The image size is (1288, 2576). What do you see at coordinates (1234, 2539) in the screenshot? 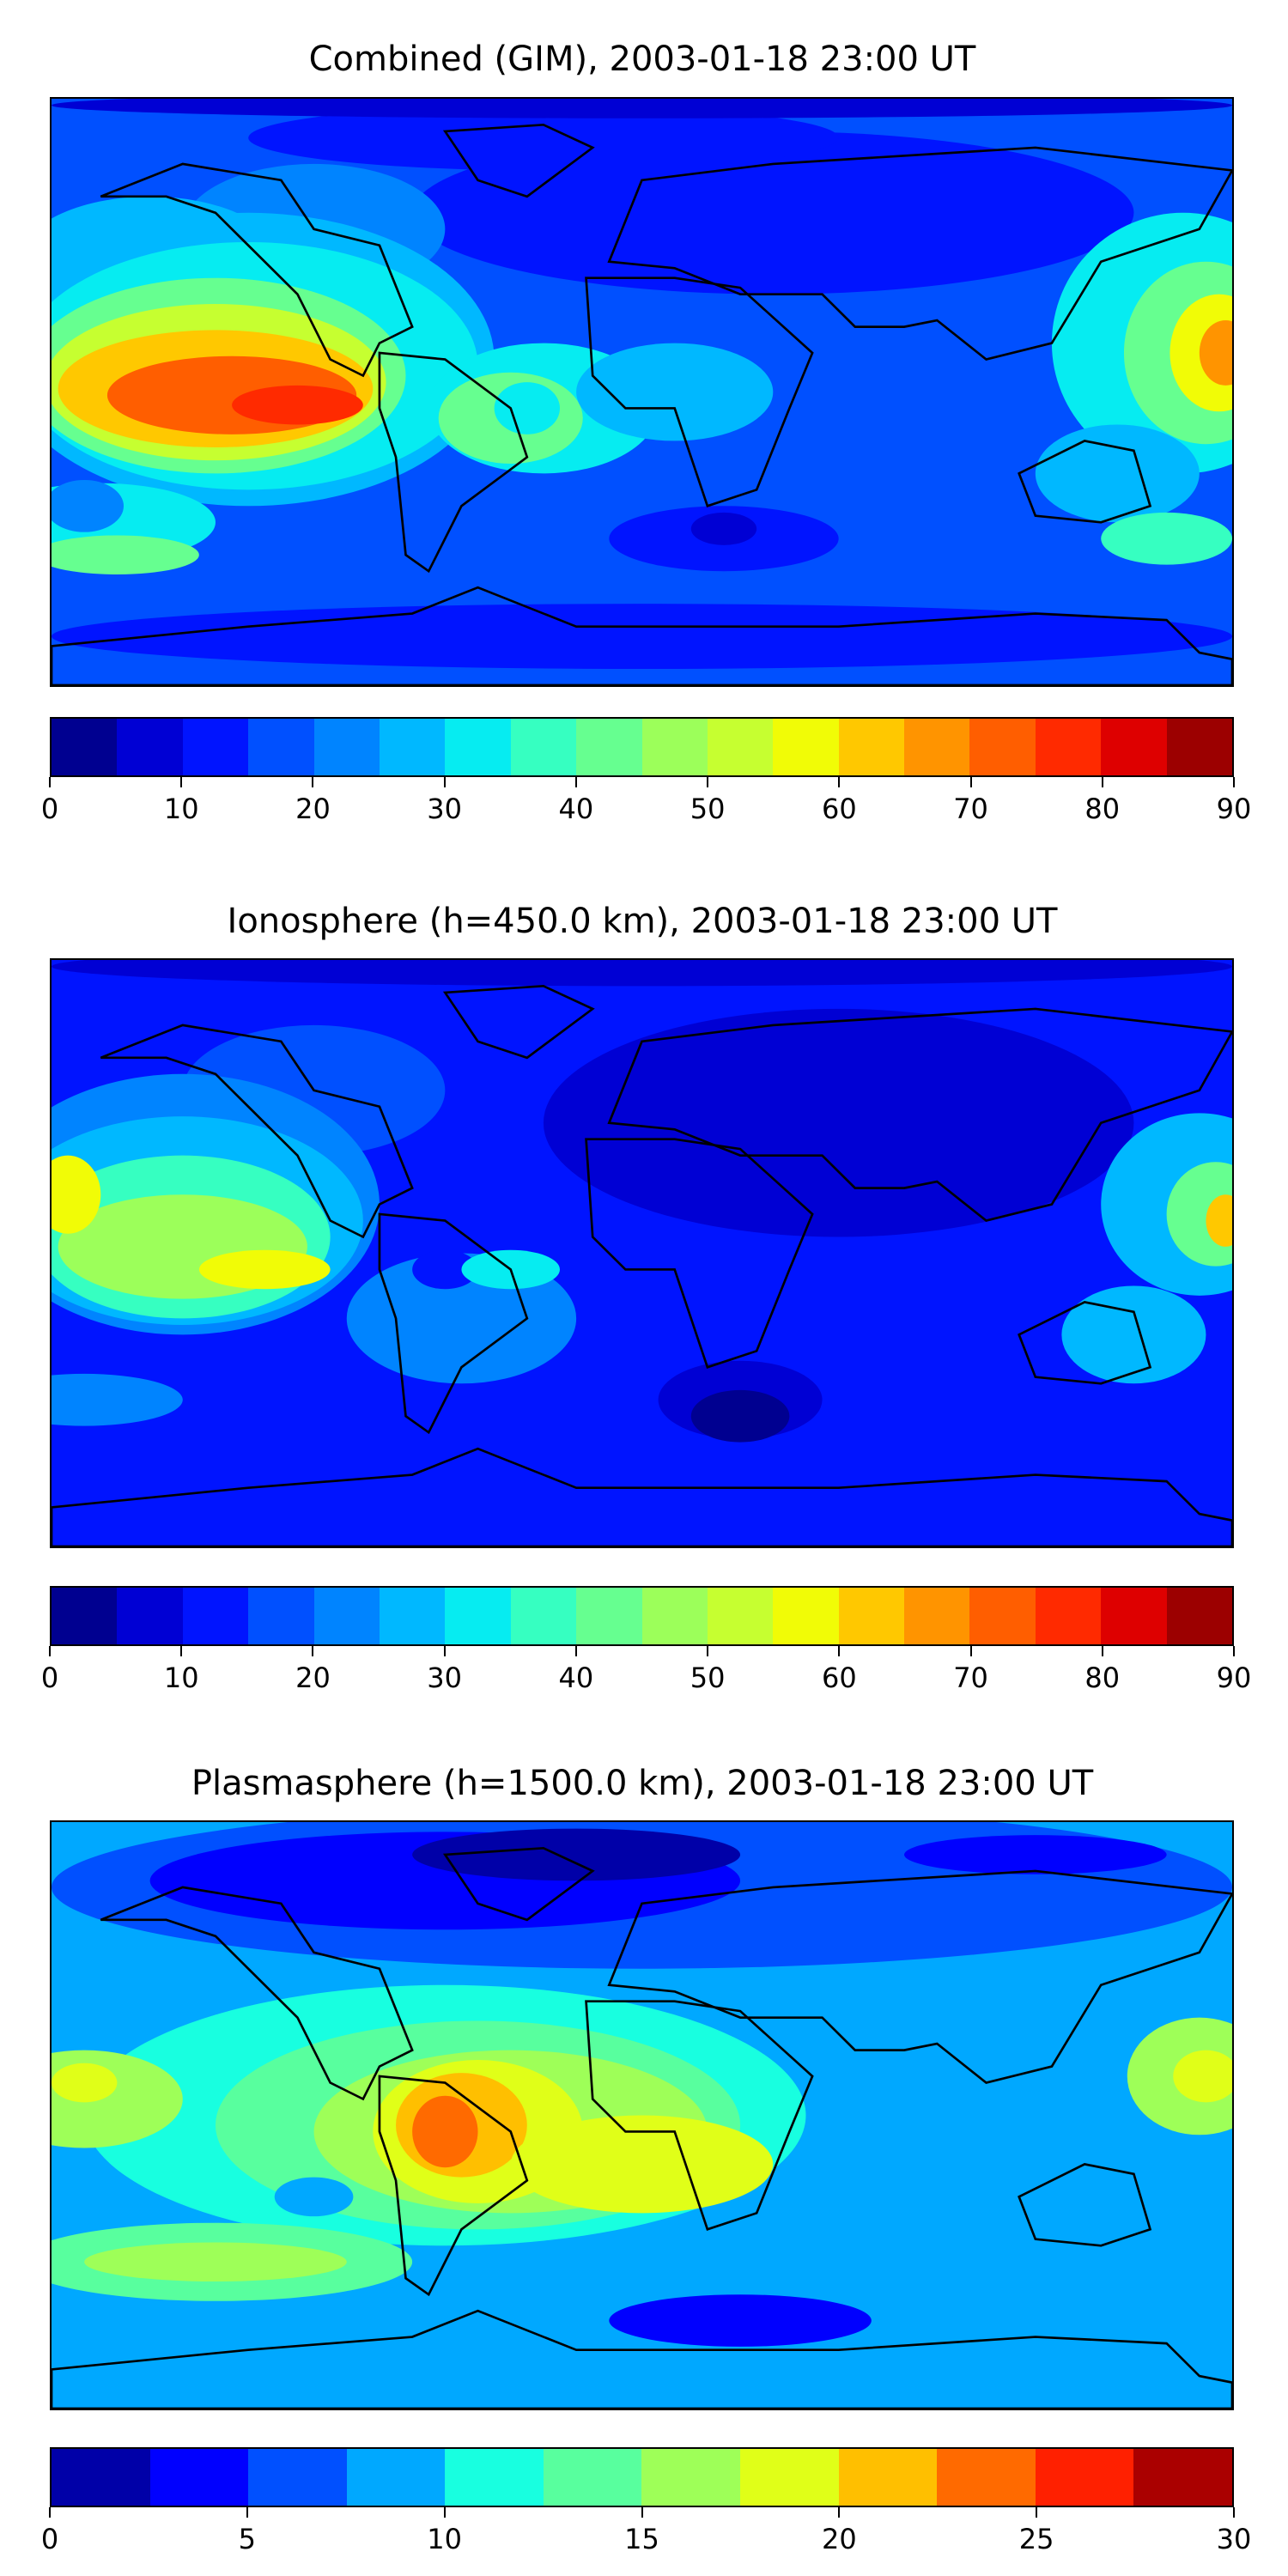
I see `colorbar-tick-label: 30` at bounding box center [1234, 2539].